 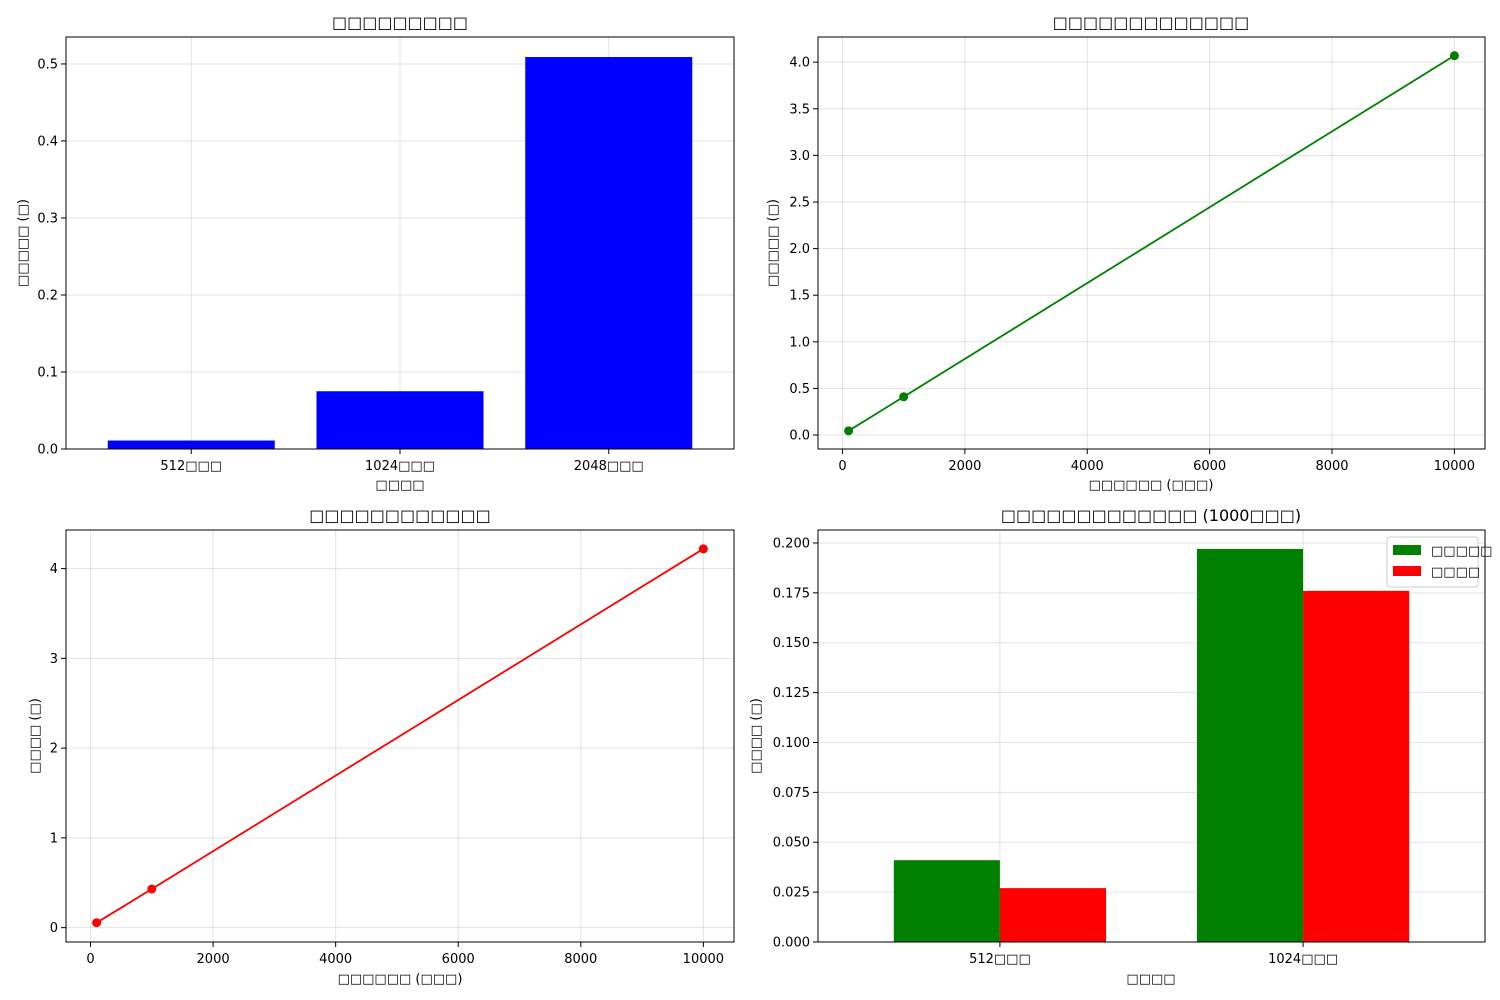 What do you see at coordinates (791, 793) in the screenshot?
I see `y-tick-label: 0.075` at bounding box center [791, 793].